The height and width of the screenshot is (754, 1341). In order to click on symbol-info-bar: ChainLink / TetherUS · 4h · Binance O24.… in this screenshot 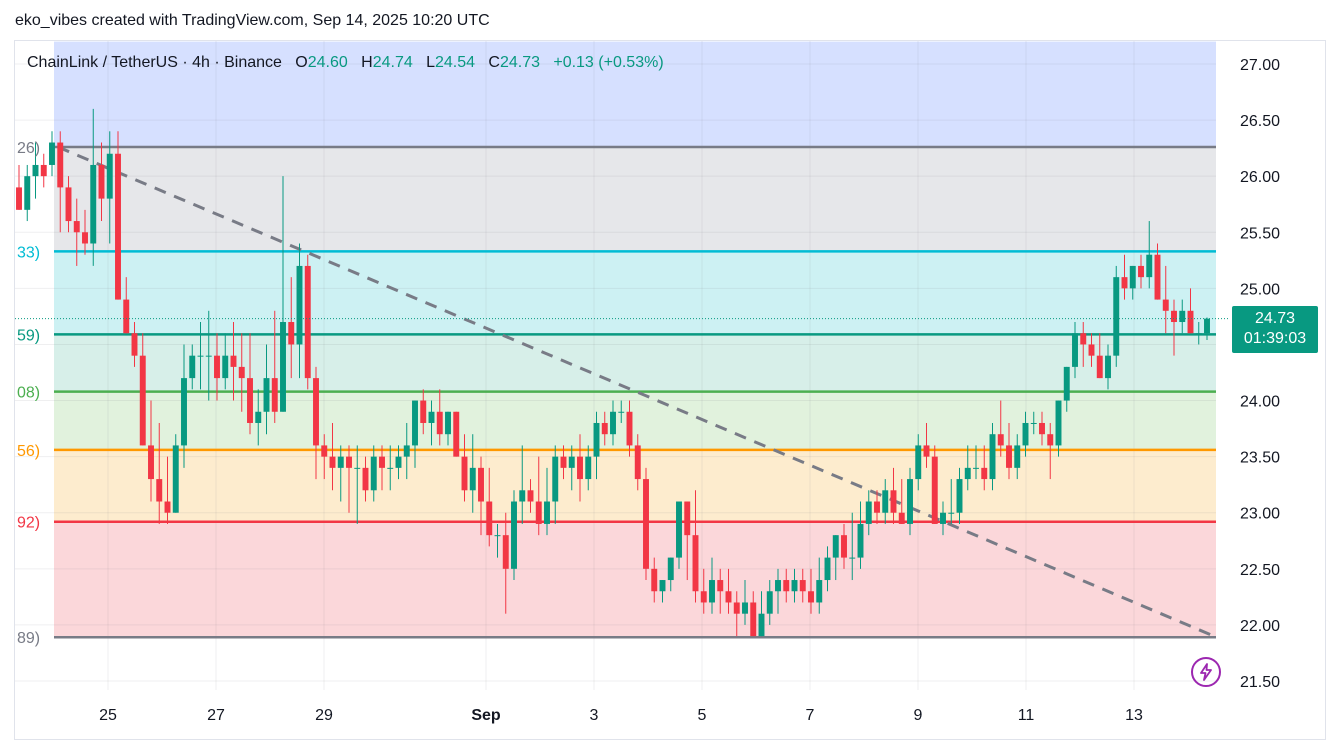, I will do `click(345, 63)`.